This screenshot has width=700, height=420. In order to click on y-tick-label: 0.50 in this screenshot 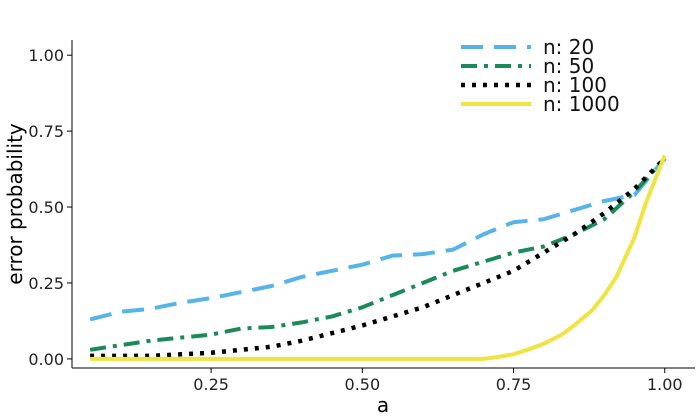, I will do `click(46, 207)`.